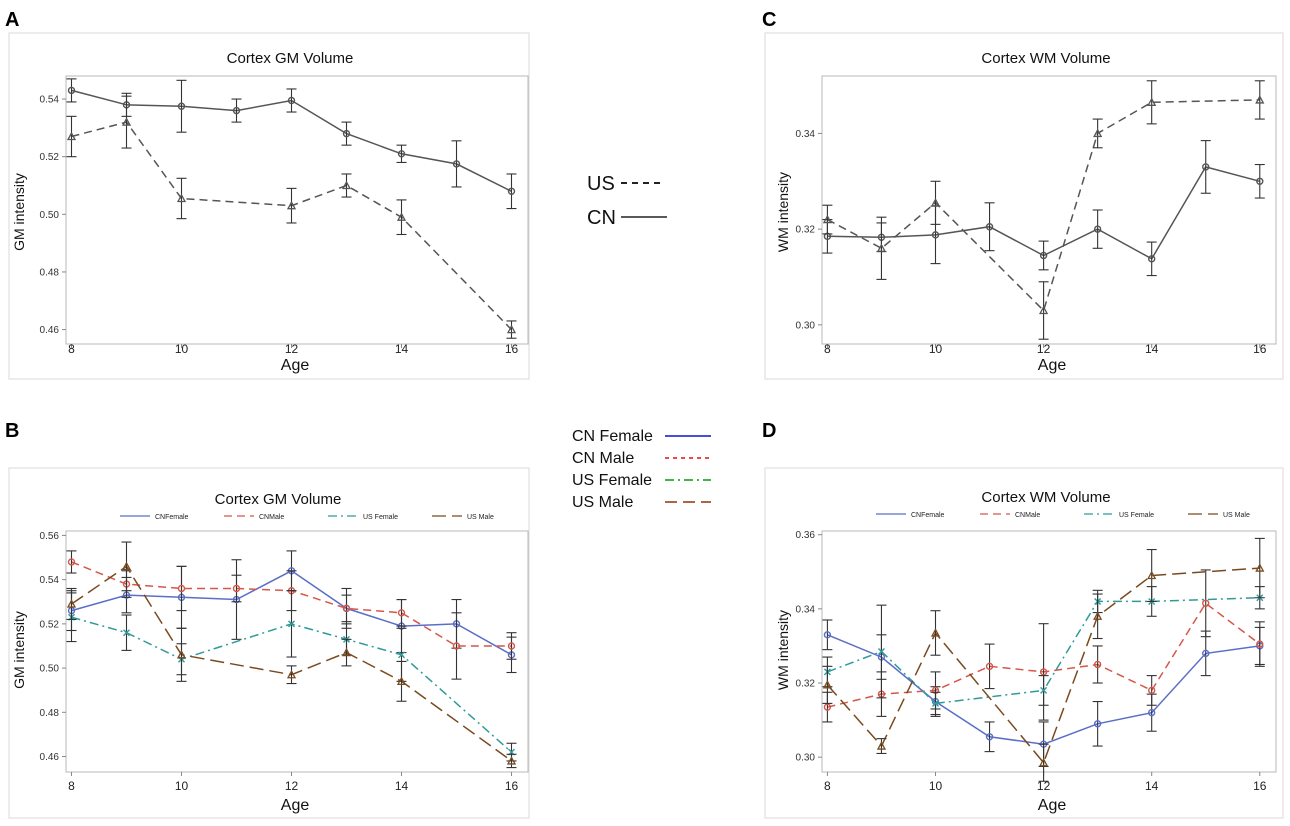 This screenshot has height=826, width=1290. Describe the element at coordinates (769, 431) in the screenshot. I see `panel-letter: D` at that location.